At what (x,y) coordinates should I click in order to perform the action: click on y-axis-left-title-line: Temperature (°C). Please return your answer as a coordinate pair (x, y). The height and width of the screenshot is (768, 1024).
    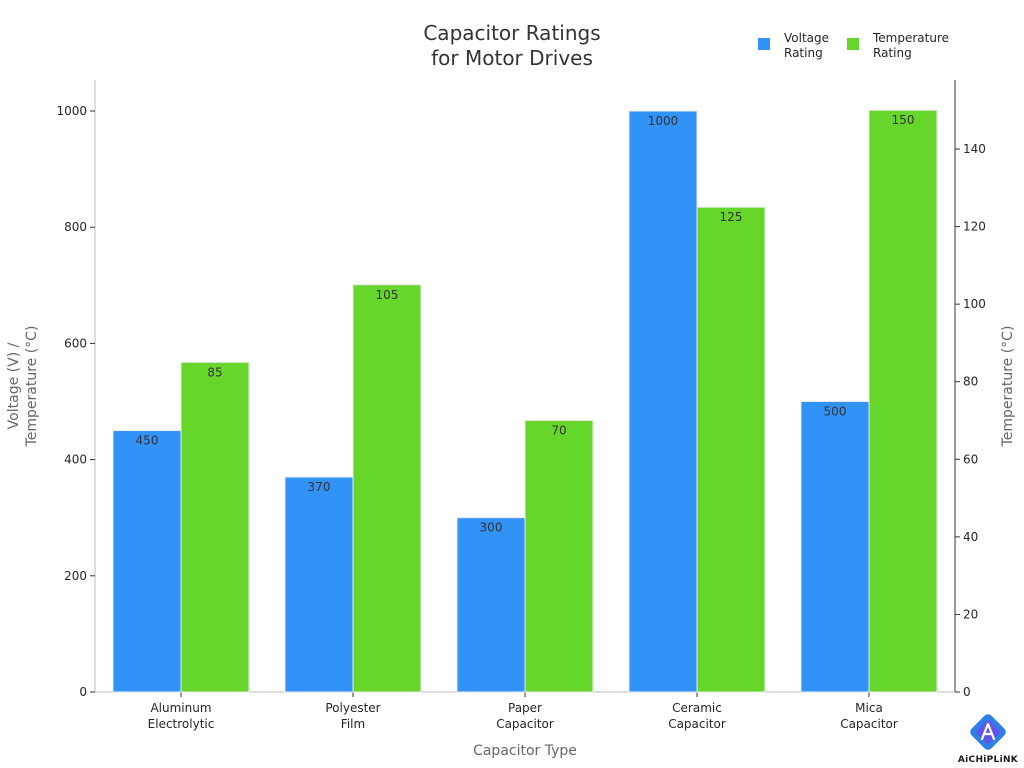
    Looking at the image, I should click on (32, 387).